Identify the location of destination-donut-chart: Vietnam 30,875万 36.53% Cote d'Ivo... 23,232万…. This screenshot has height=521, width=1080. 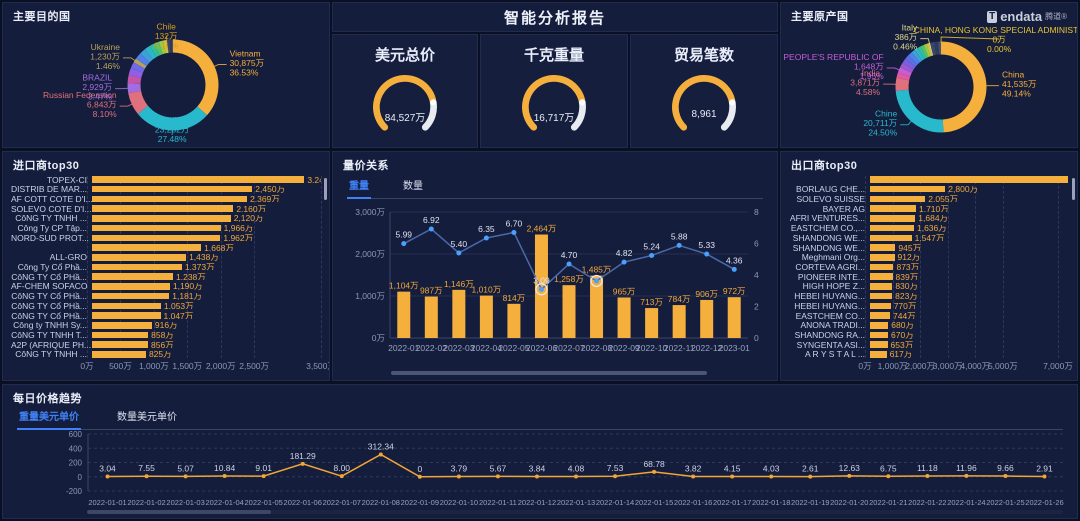
(166, 76).